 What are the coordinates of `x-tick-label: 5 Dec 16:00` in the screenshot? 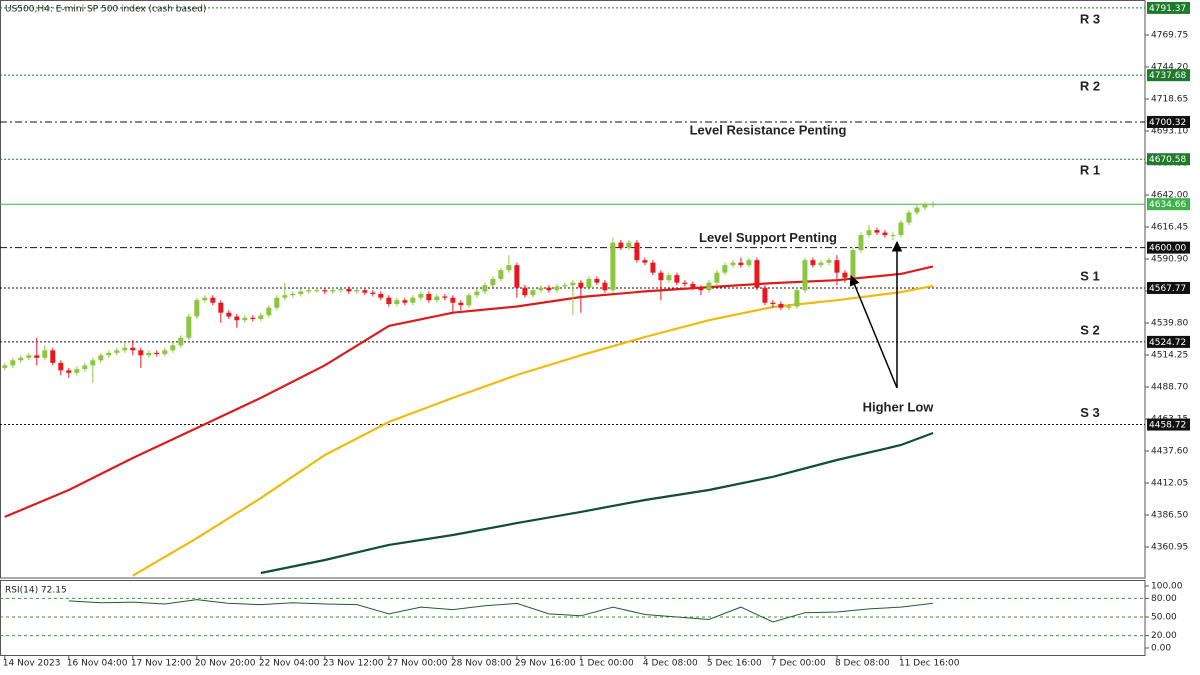 It's located at (734, 664).